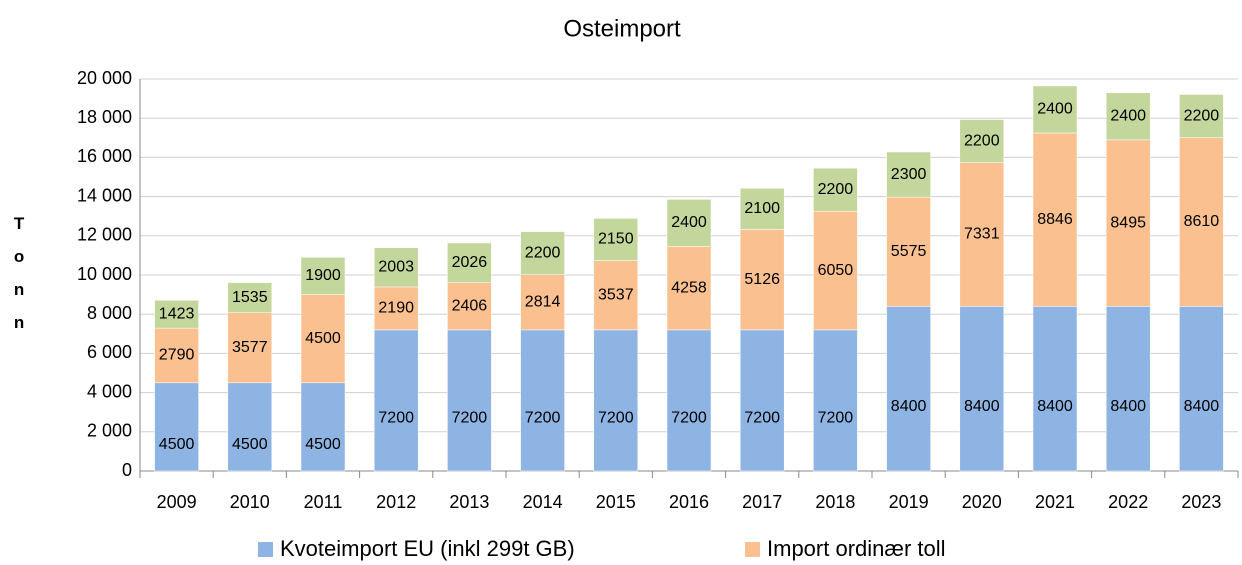 This screenshot has width=1242, height=565. What do you see at coordinates (762, 502) in the screenshot?
I see `x-tick-label: 2017` at bounding box center [762, 502].